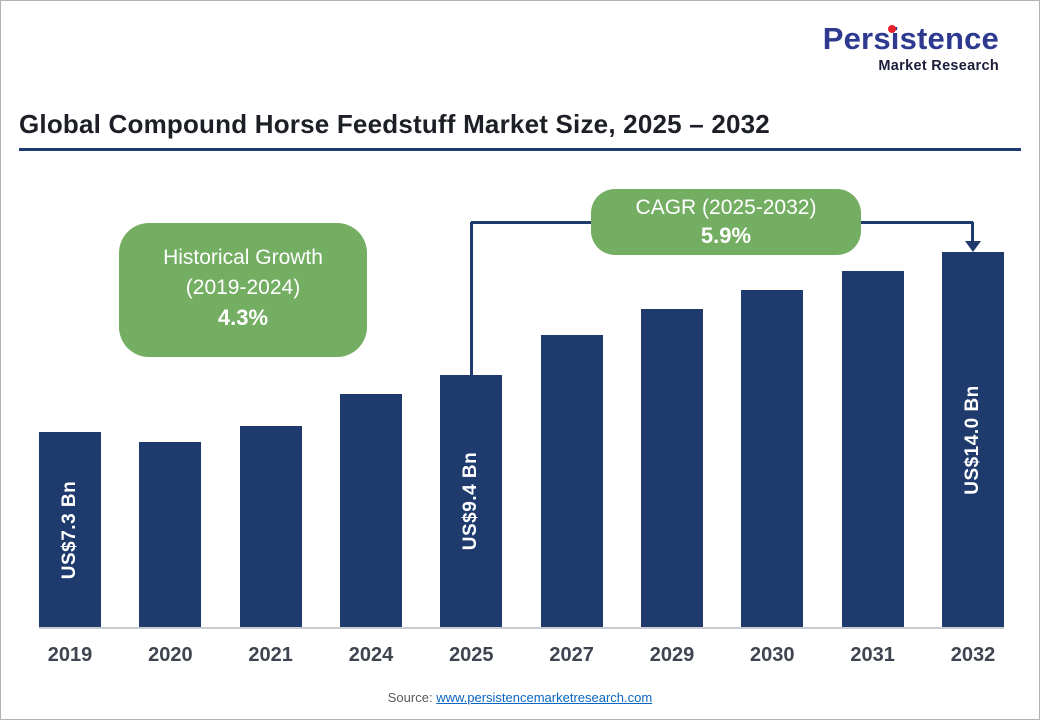 The width and height of the screenshot is (1040, 720). I want to click on bar-value-label: US$7.3 Bn, so click(69, 529).